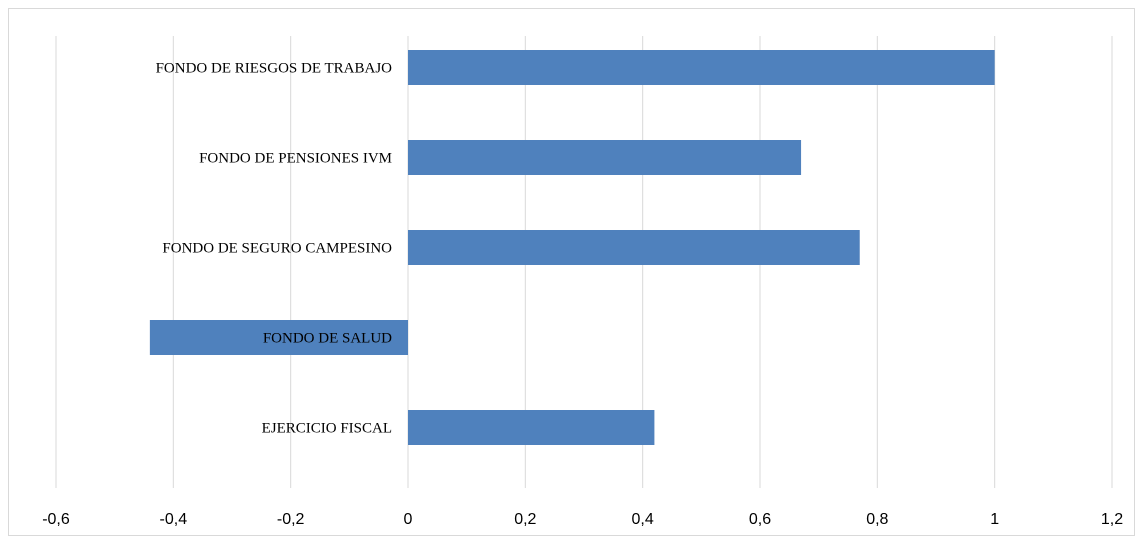 This screenshot has width=1143, height=544. I want to click on x-tick-label: 1, so click(994, 519).